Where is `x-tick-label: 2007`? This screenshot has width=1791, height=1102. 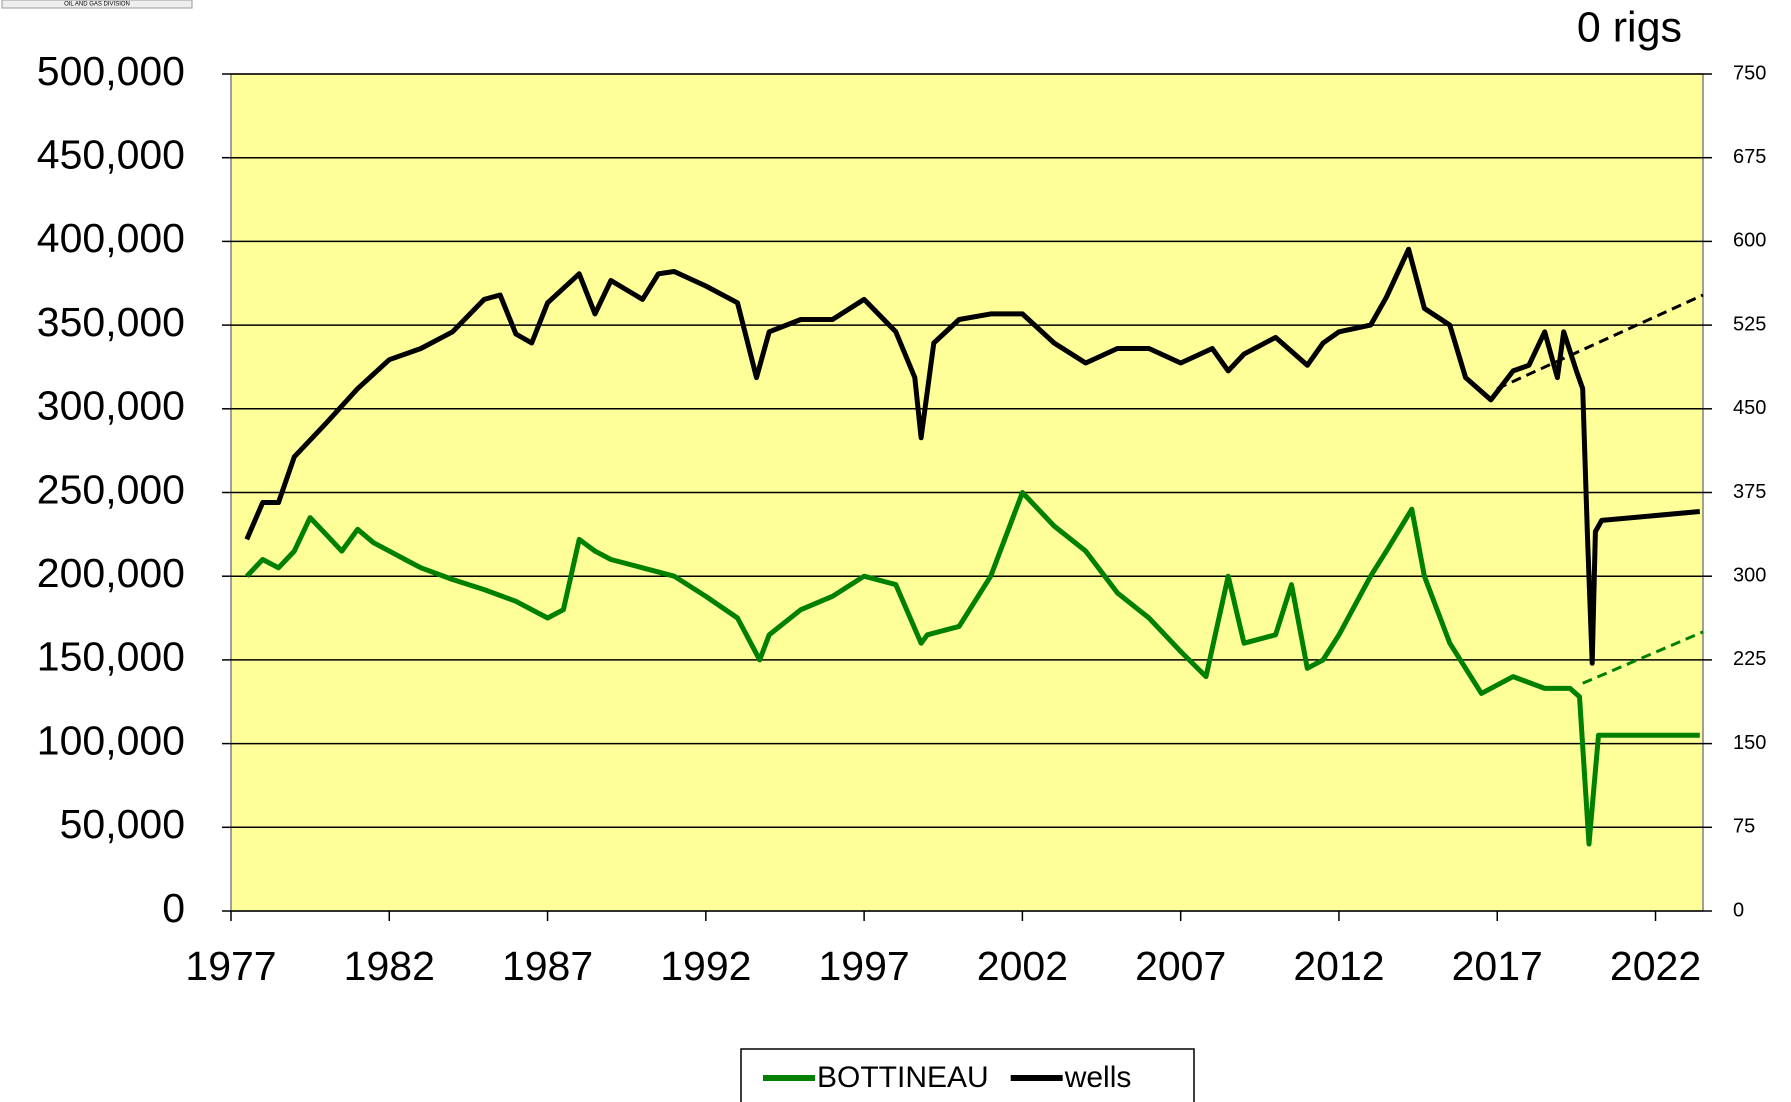 x-tick-label: 2007 is located at coordinates (1180, 966).